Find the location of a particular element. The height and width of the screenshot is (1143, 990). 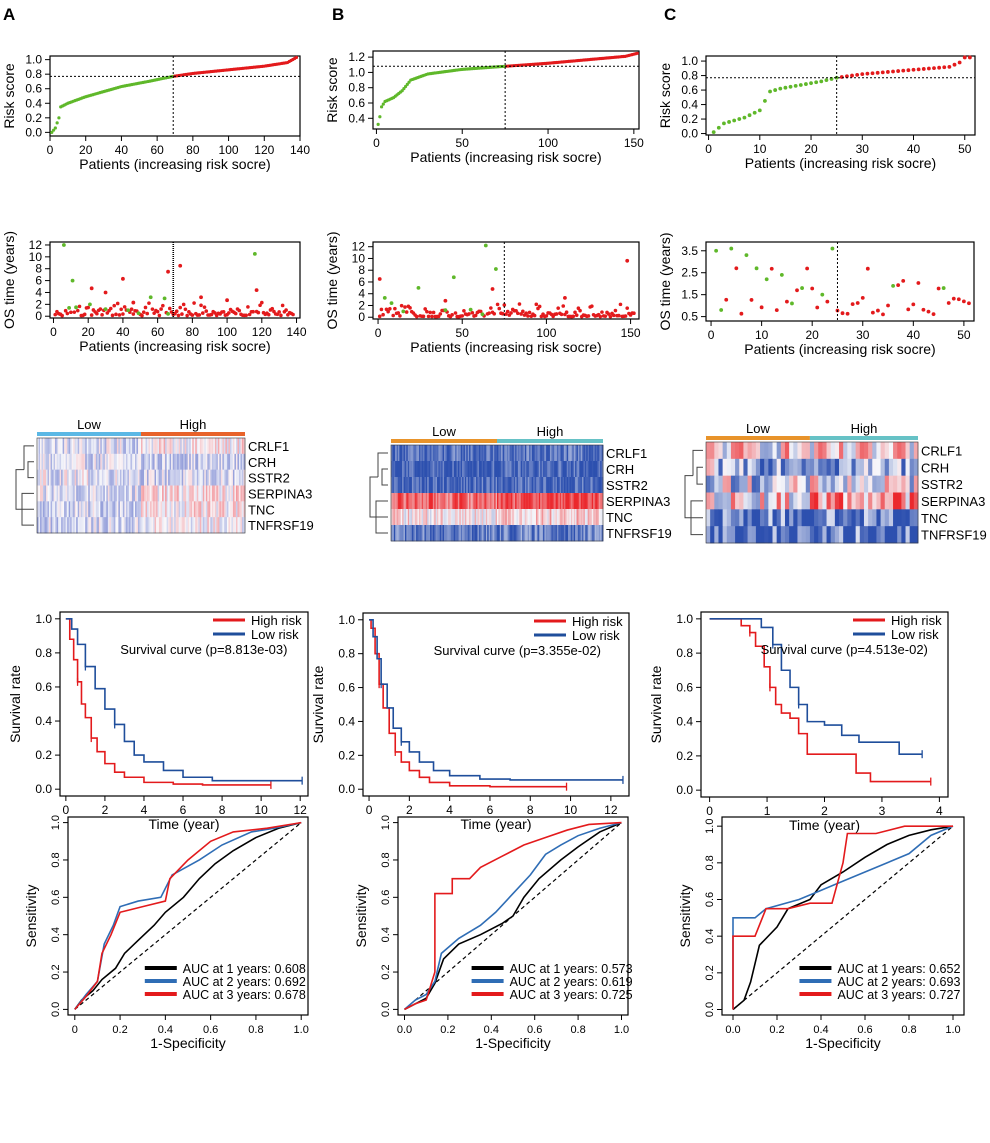

risk-ytick-label: 1.0 is located at coordinates (33, 60).